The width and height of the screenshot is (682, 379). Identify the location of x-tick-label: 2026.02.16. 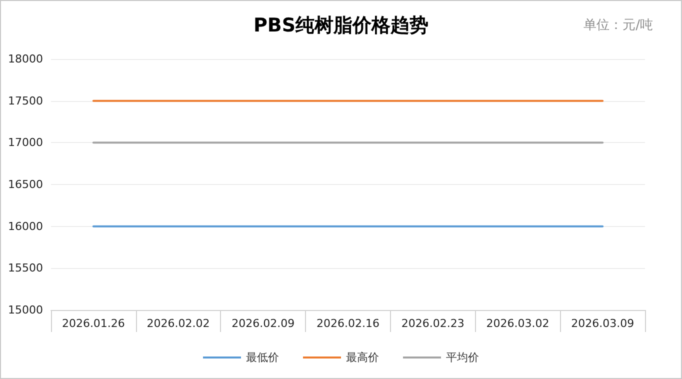
(348, 323).